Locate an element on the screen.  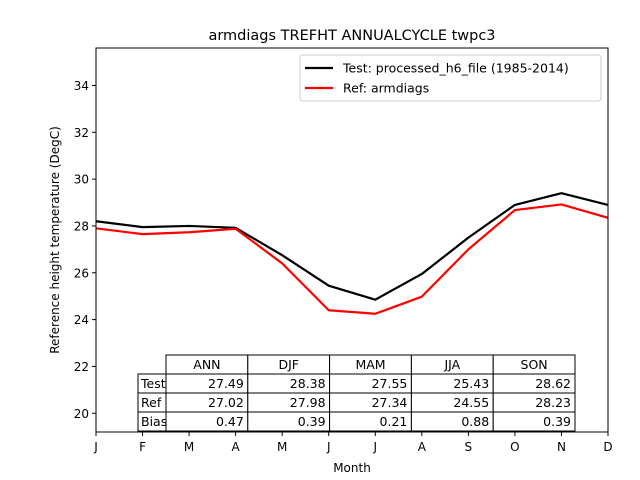
y-tick-label: 24 is located at coordinates (81, 320).